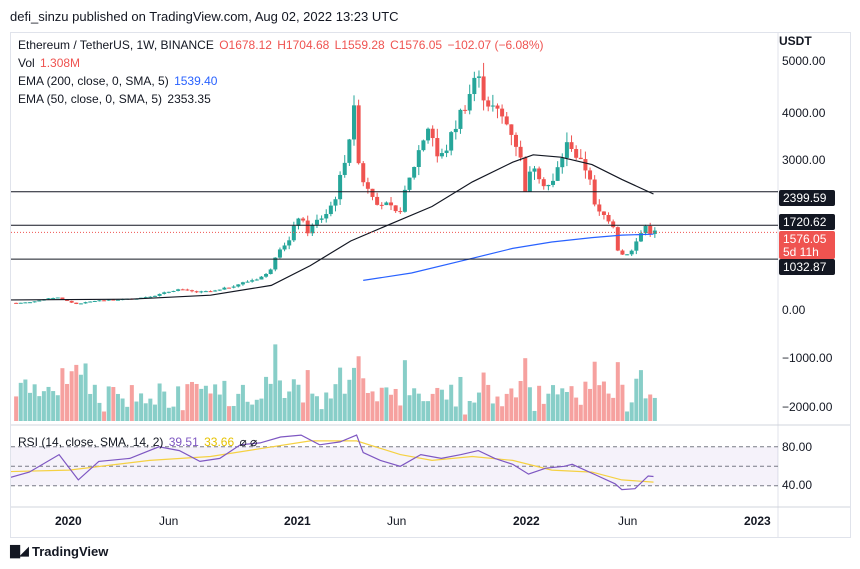 This screenshot has width=860, height=569. Describe the element at coordinates (116, 45) in the screenshot. I see `symbol-title: Ethereum / TetherUS, 1W, BINANCE` at that location.